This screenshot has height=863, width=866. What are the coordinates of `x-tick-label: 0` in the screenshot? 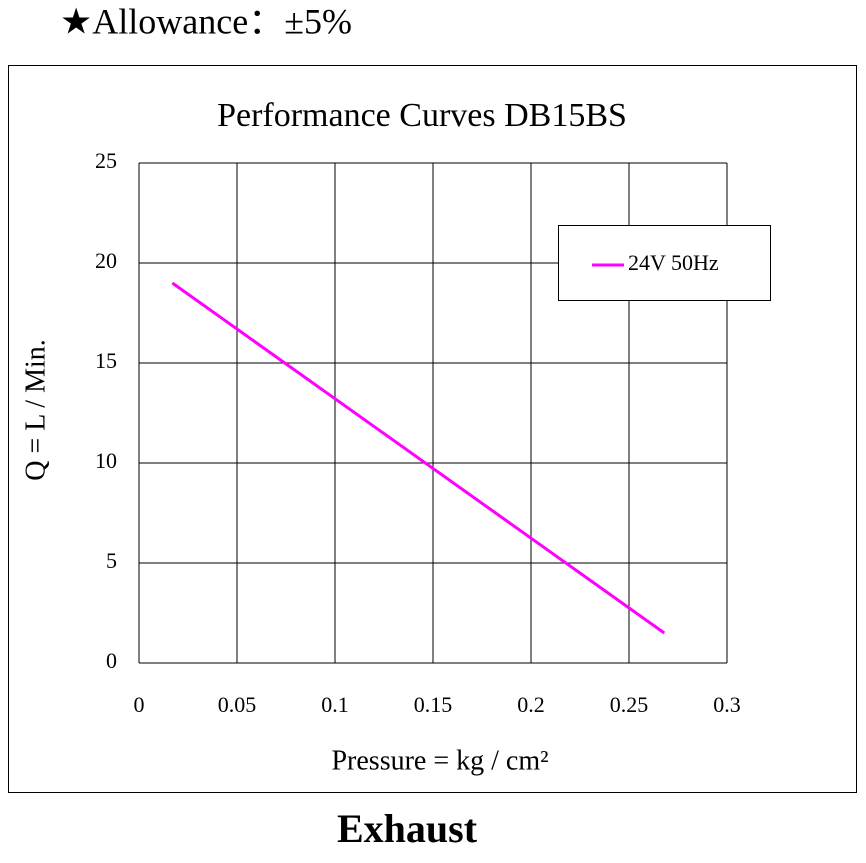 It's located at (139, 704).